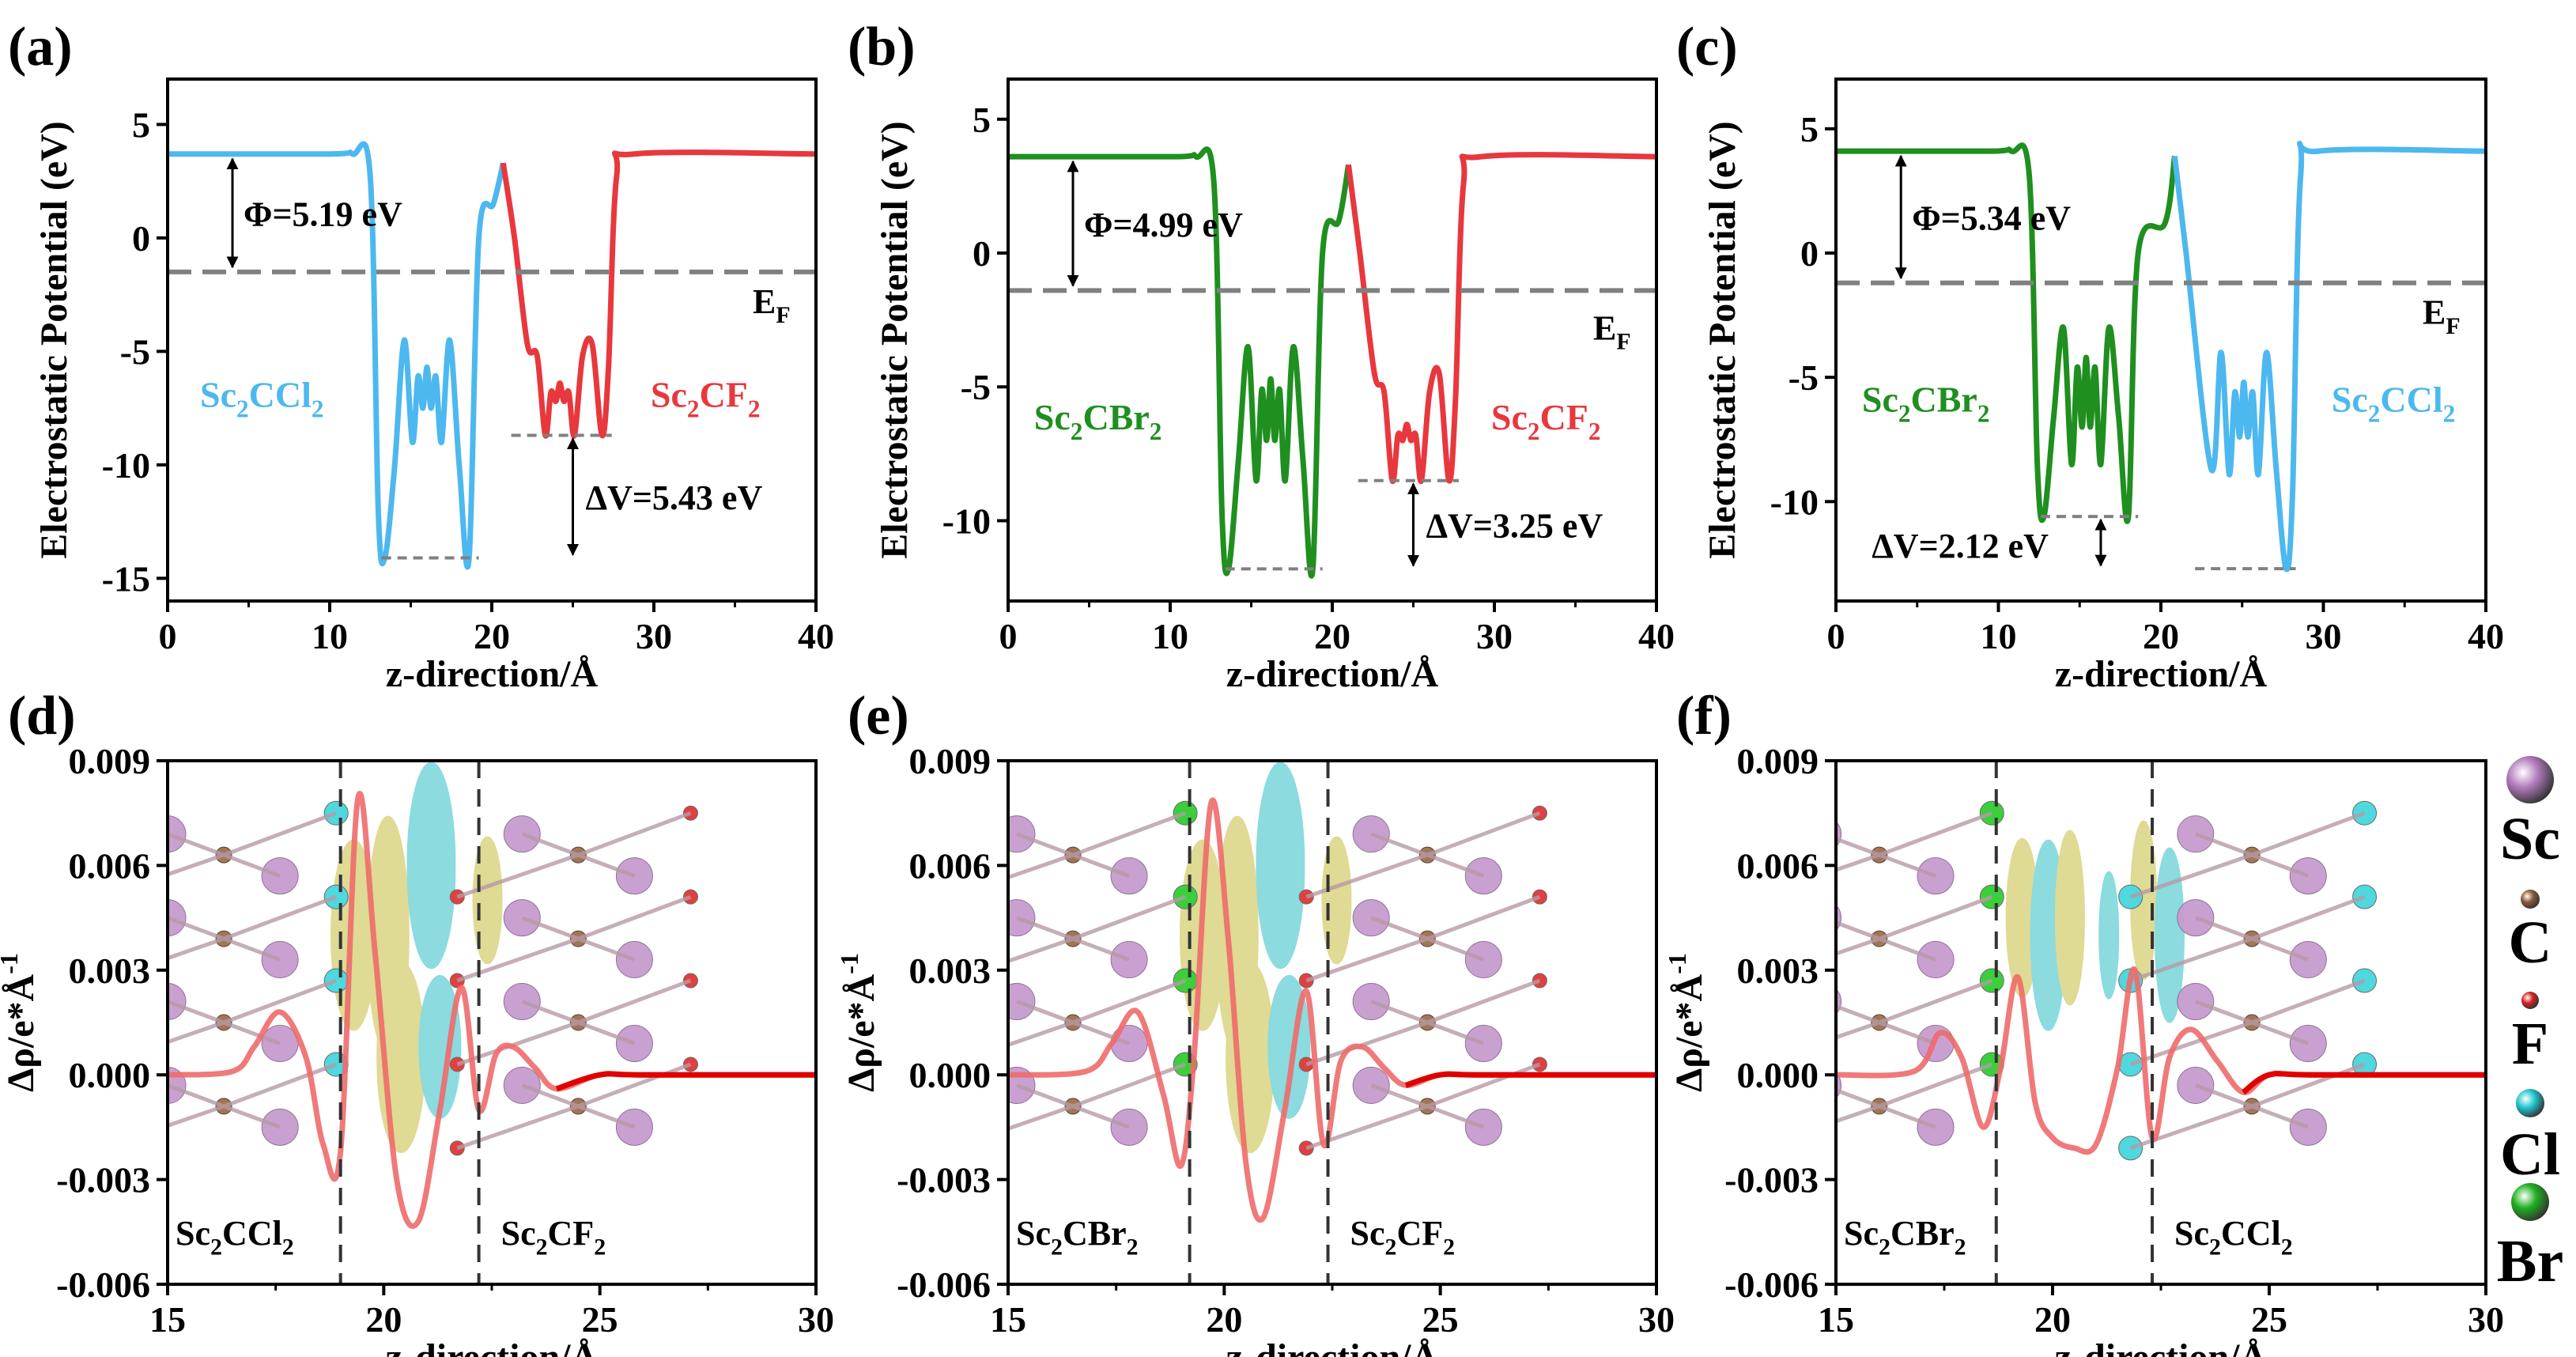  What do you see at coordinates (878, 716) in the screenshot?
I see `panel-label: (e)` at bounding box center [878, 716].